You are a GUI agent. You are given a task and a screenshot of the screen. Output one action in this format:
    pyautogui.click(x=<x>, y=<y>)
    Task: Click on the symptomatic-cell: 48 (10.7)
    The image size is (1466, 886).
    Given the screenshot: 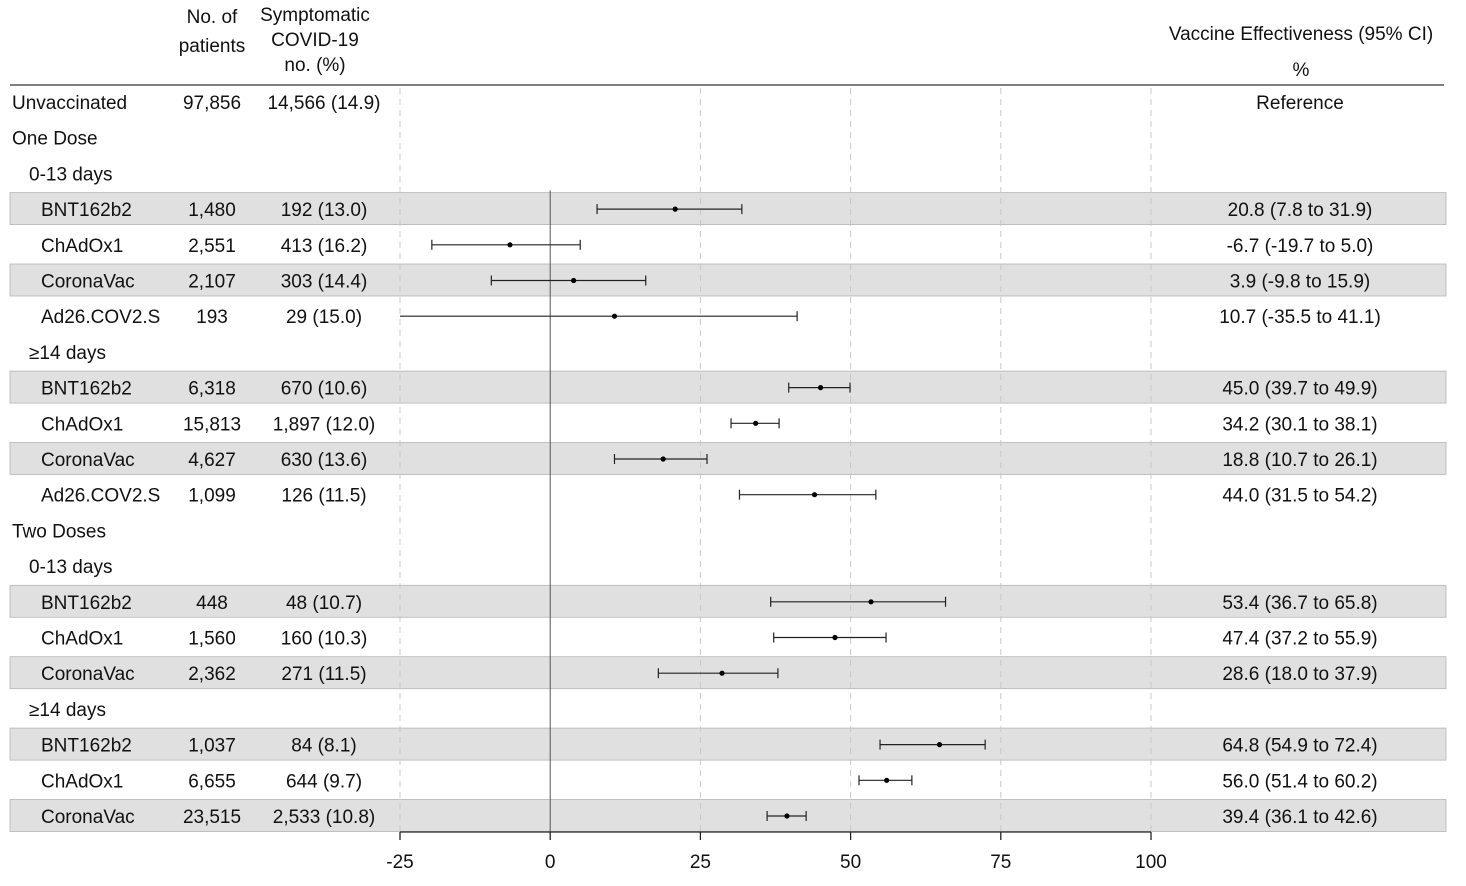 What is the action you would take?
    pyautogui.click(x=324, y=603)
    